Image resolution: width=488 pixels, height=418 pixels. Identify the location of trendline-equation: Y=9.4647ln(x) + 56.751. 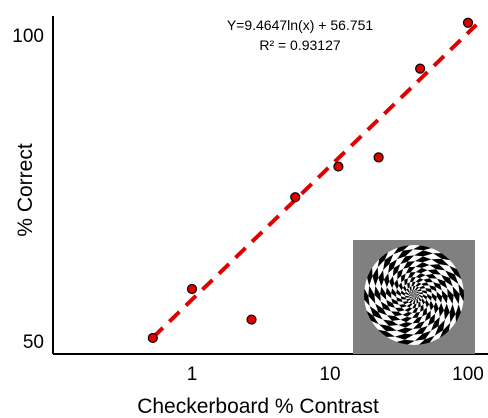
(300, 25).